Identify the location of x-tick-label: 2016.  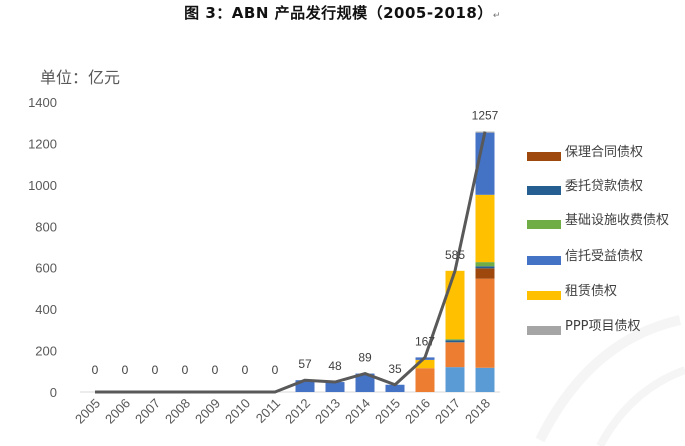
(417, 411).